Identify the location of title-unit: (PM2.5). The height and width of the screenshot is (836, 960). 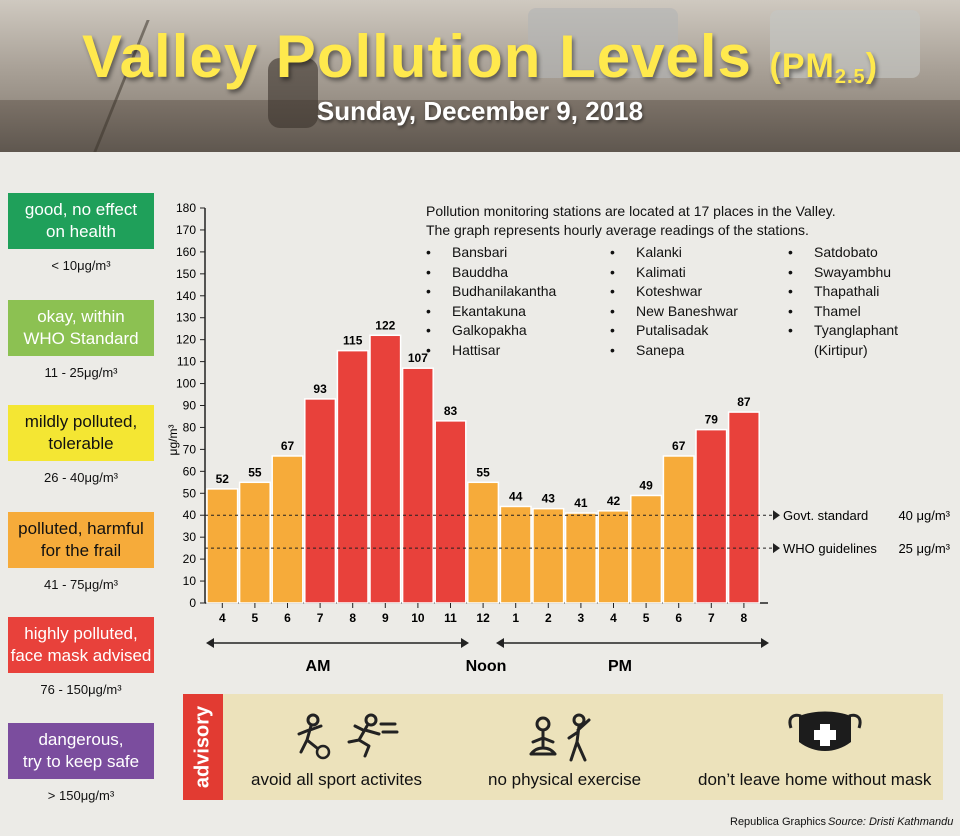
(824, 67).